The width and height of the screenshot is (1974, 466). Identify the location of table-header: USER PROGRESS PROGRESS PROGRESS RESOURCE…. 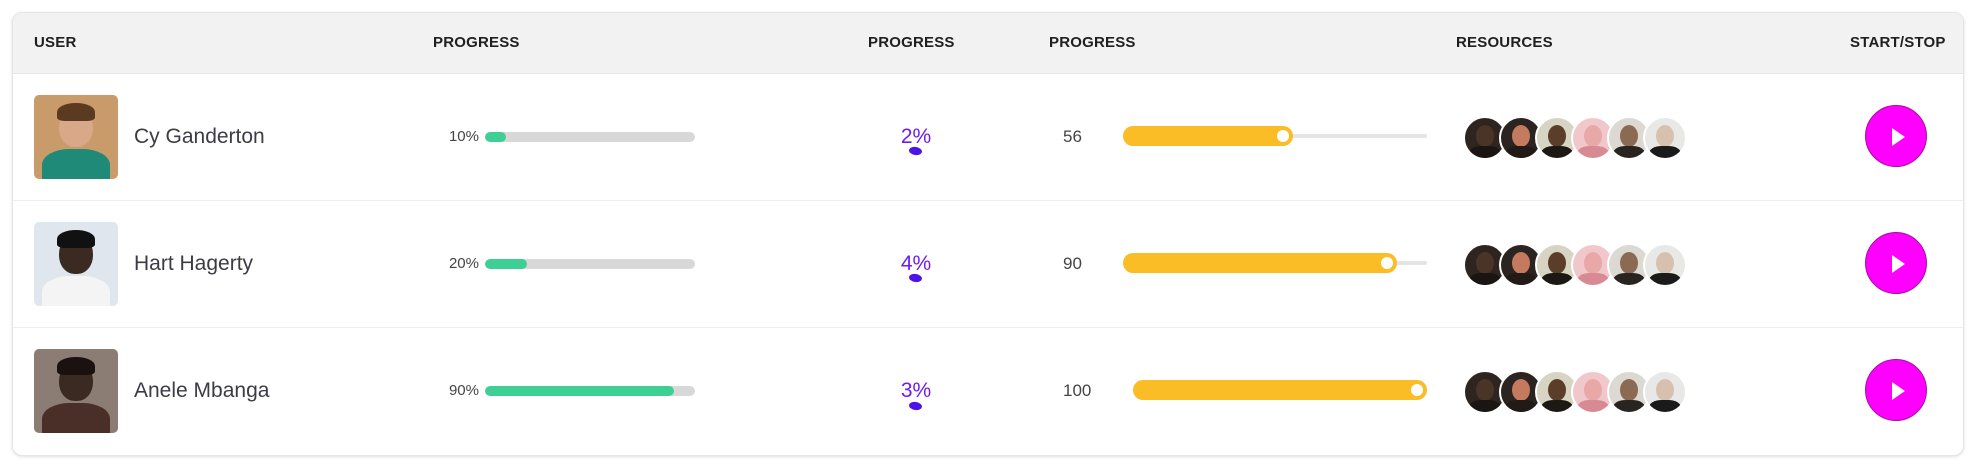
(988, 43).